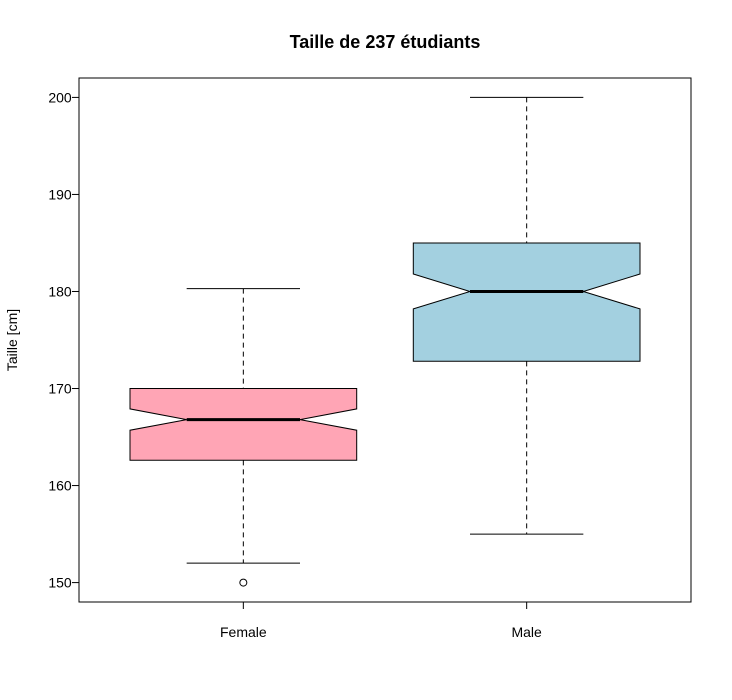 The height and width of the screenshot is (700, 732). Describe the element at coordinates (526, 632) in the screenshot. I see `x-tick-label: Male` at that location.